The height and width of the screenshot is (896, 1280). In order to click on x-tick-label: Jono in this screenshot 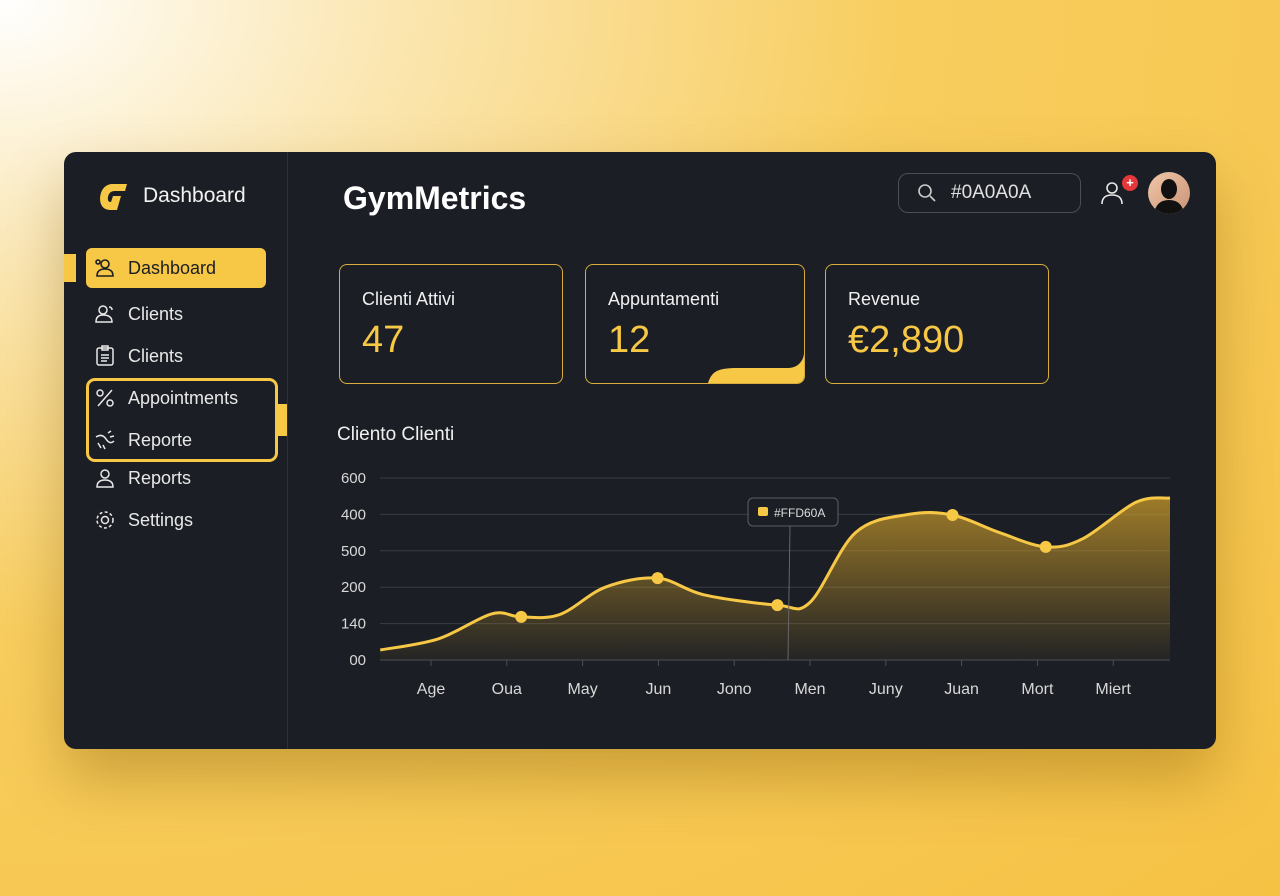, I will do `click(734, 689)`.